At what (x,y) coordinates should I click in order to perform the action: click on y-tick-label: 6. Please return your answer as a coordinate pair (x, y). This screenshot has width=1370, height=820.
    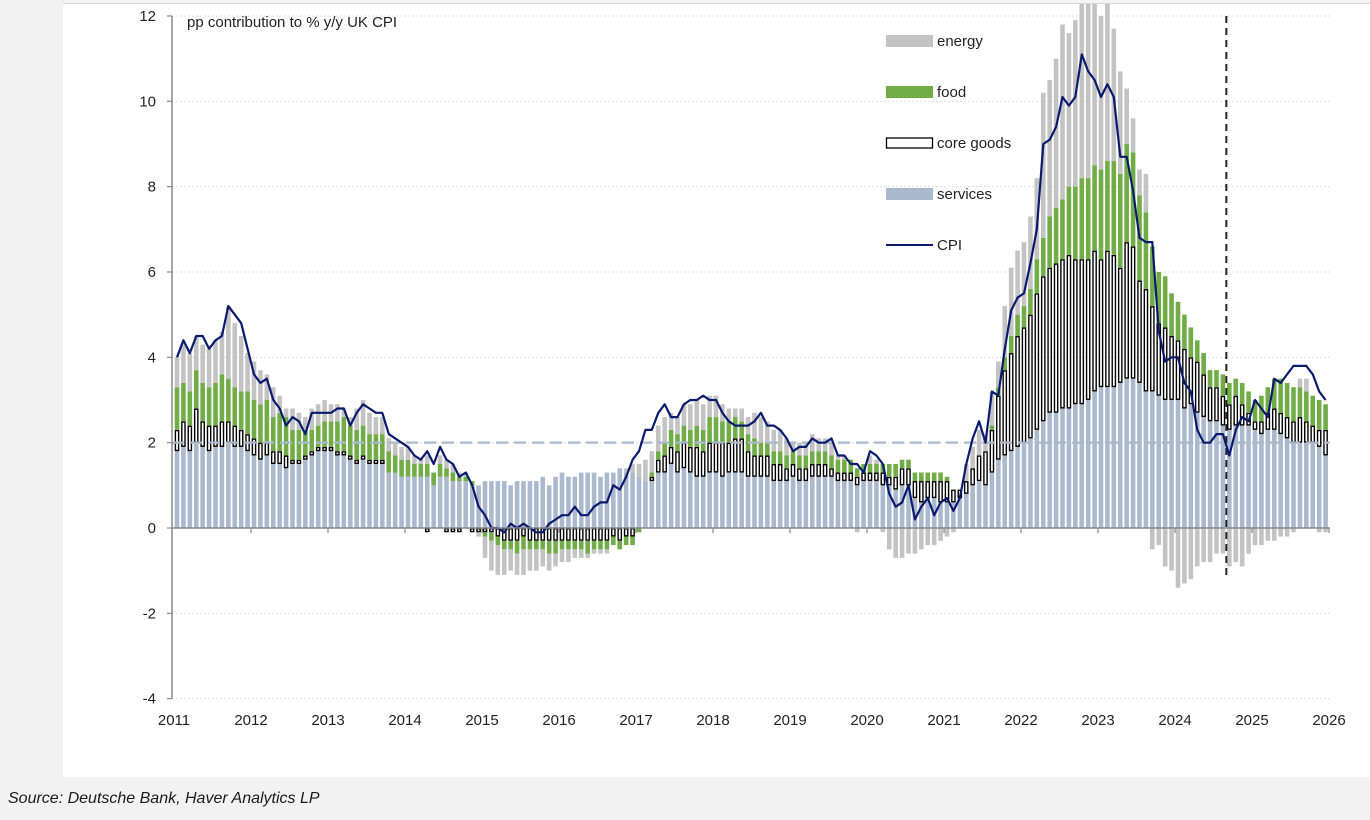
    Looking at the image, I should click on (152, 272).